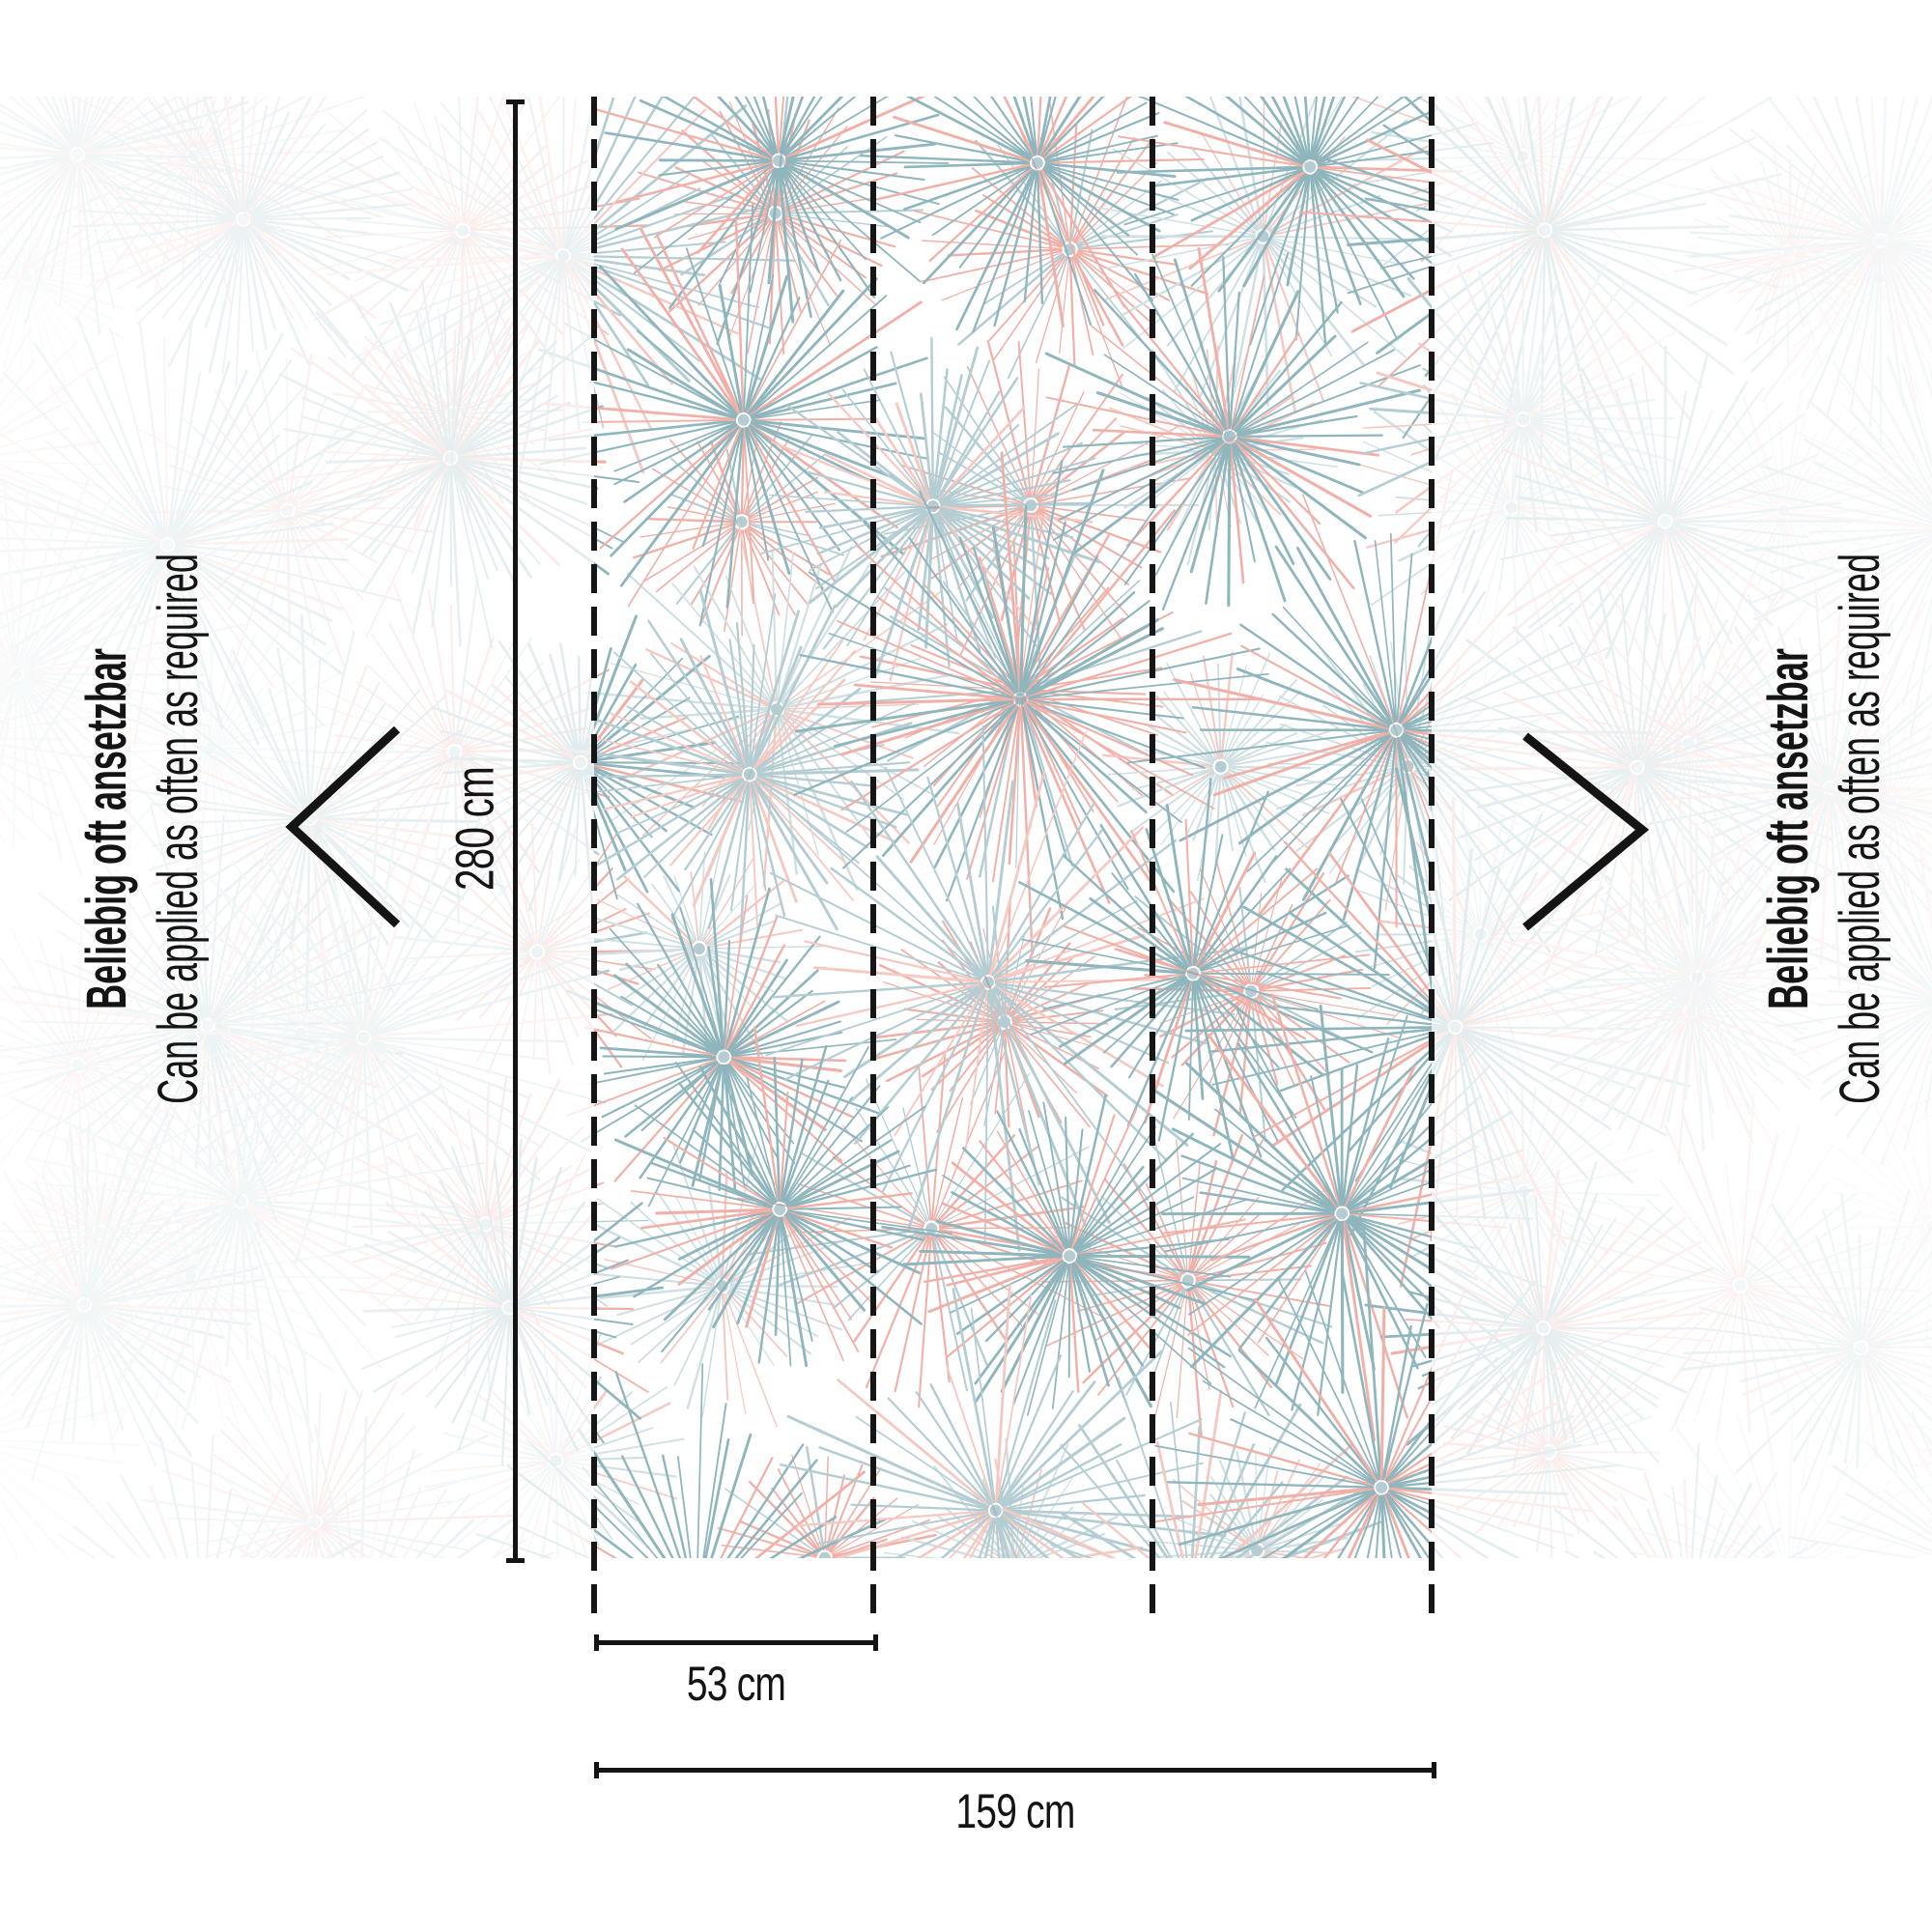 This screenshot has height=1932, width=1932. What do you see at coordinates (1015, 1811) in the screenshot?
I see `total-width-dimension-label: 159 cm` at bounding box center [1015, 1811].